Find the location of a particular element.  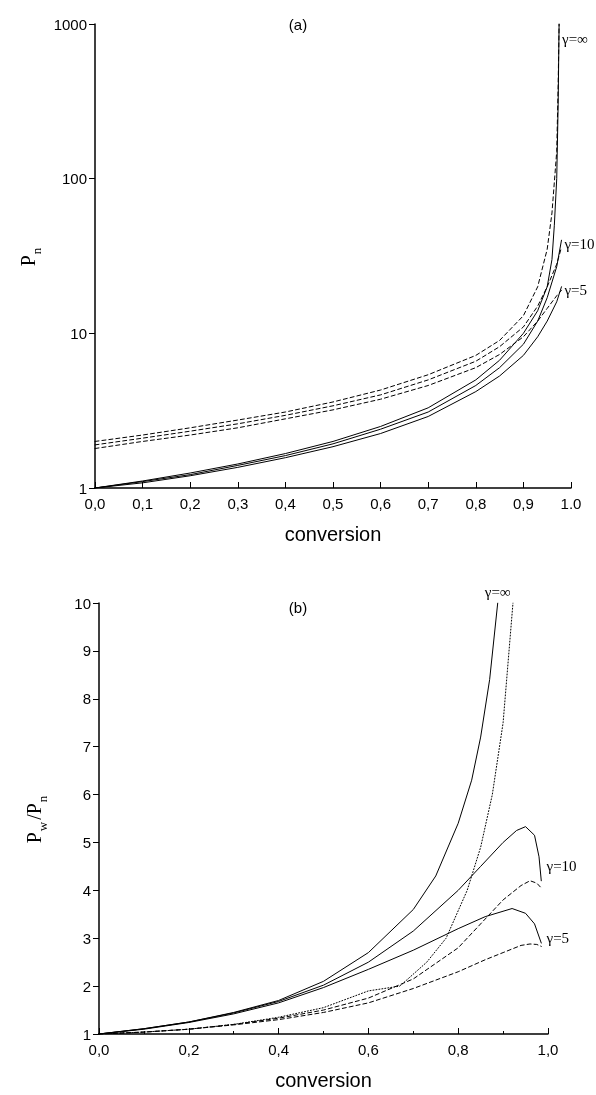

y-tick-label: 1000 is located at coordinates (70, 24).